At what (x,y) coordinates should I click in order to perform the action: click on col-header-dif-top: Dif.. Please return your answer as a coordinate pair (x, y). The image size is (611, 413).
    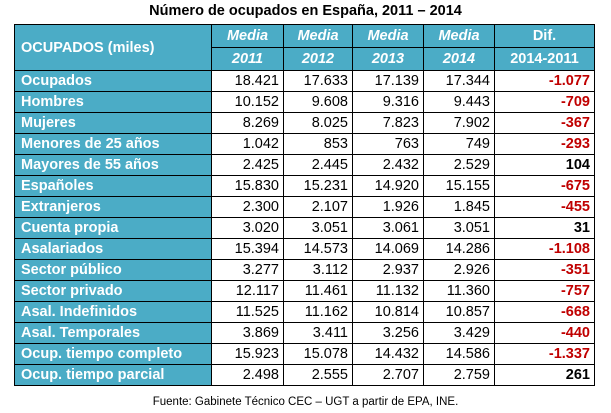
    Looking at the image, I should click on (544, 36).